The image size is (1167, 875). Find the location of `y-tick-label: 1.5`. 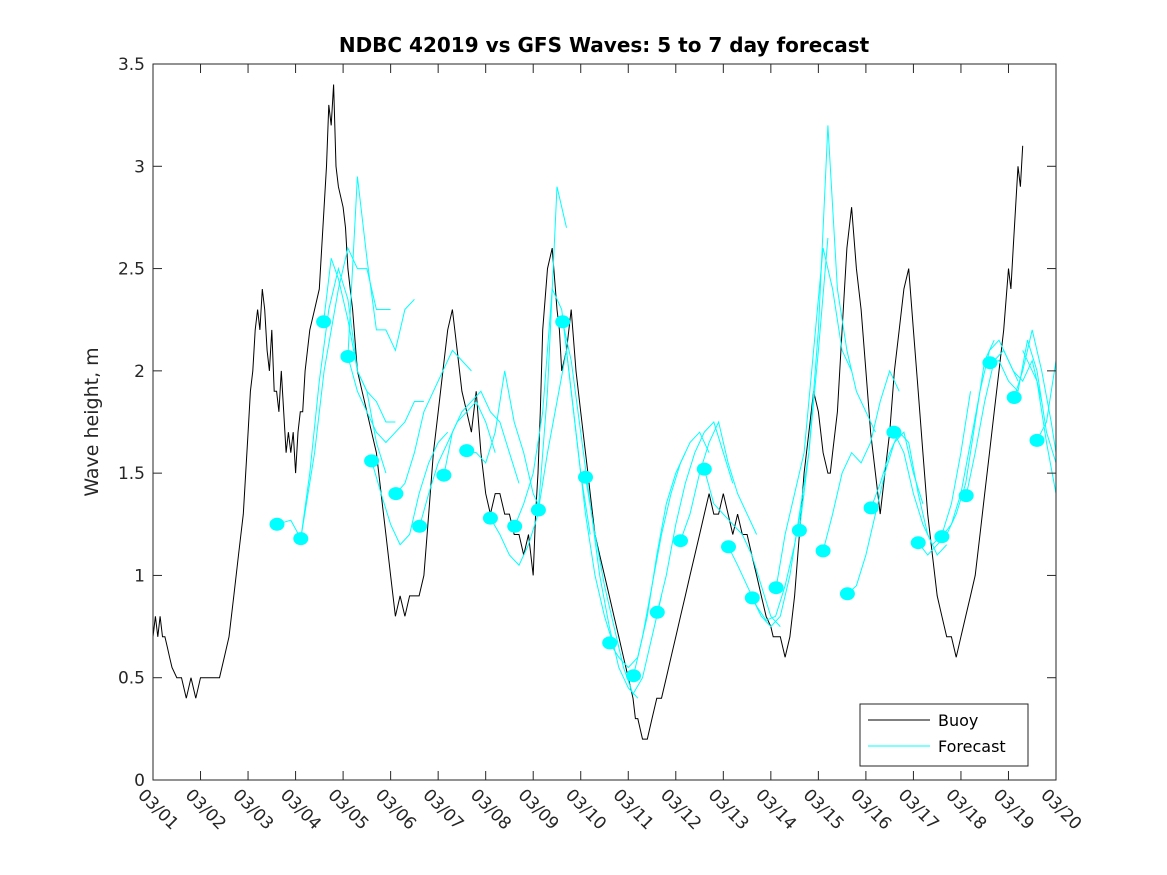

y-tick-label: 1.5 is located at coordinates (131, 474).